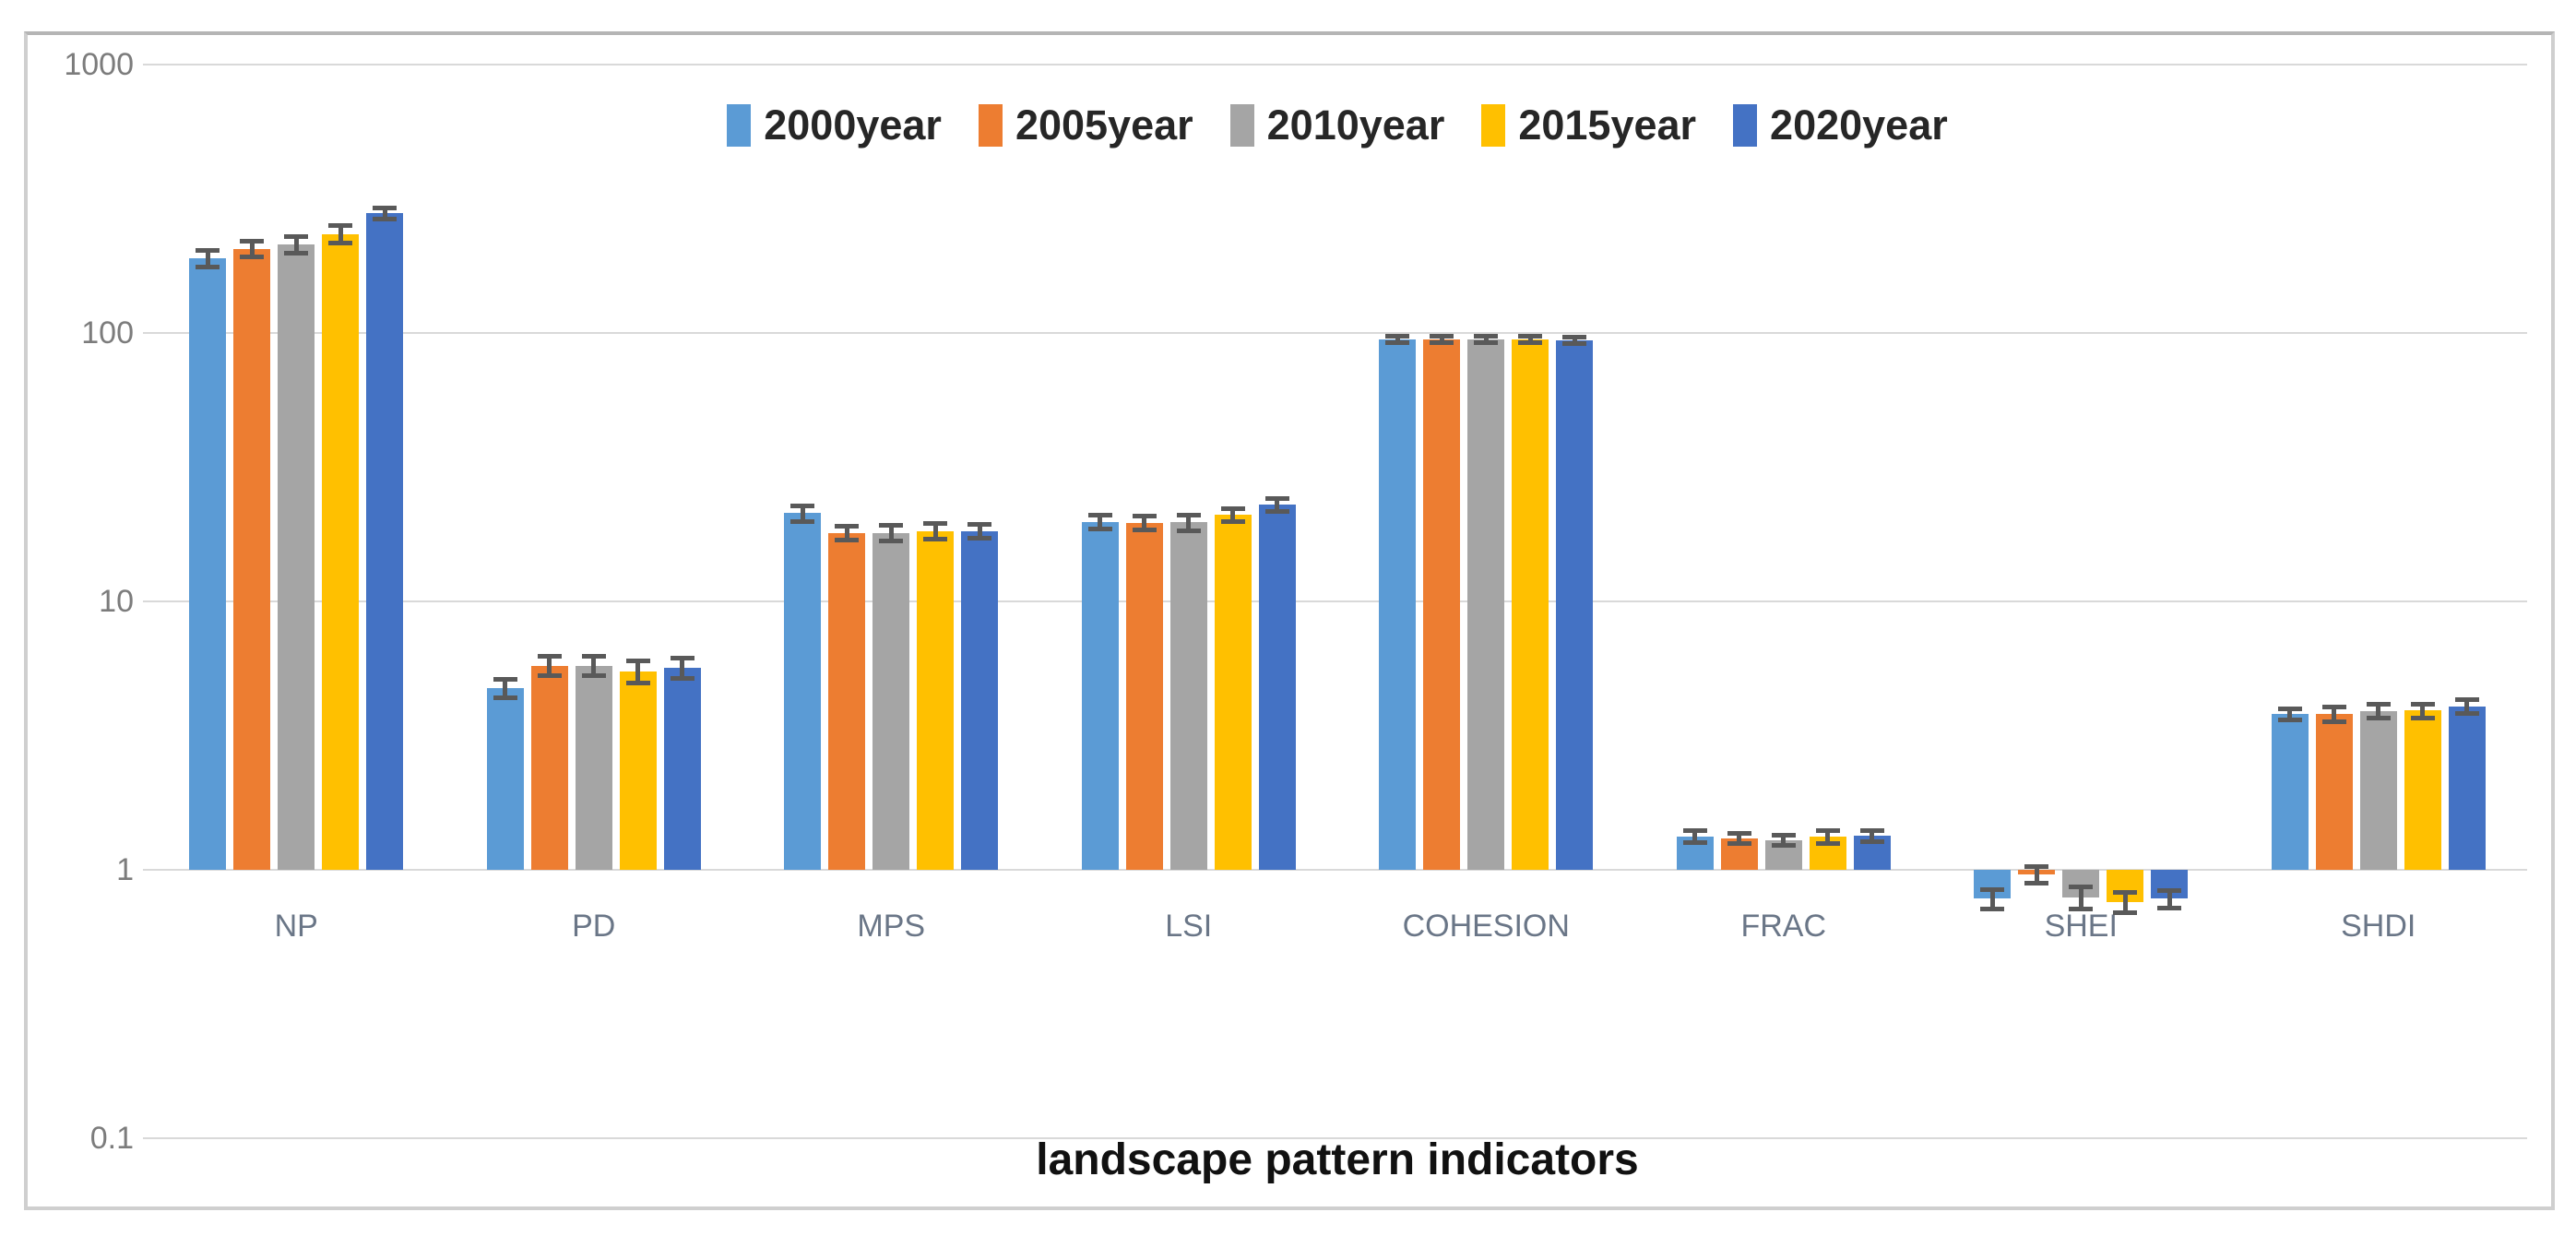 This screenshot has width=2576, height=1236. I want to click on bar-SHDI-2020year, so click(2467, 788).